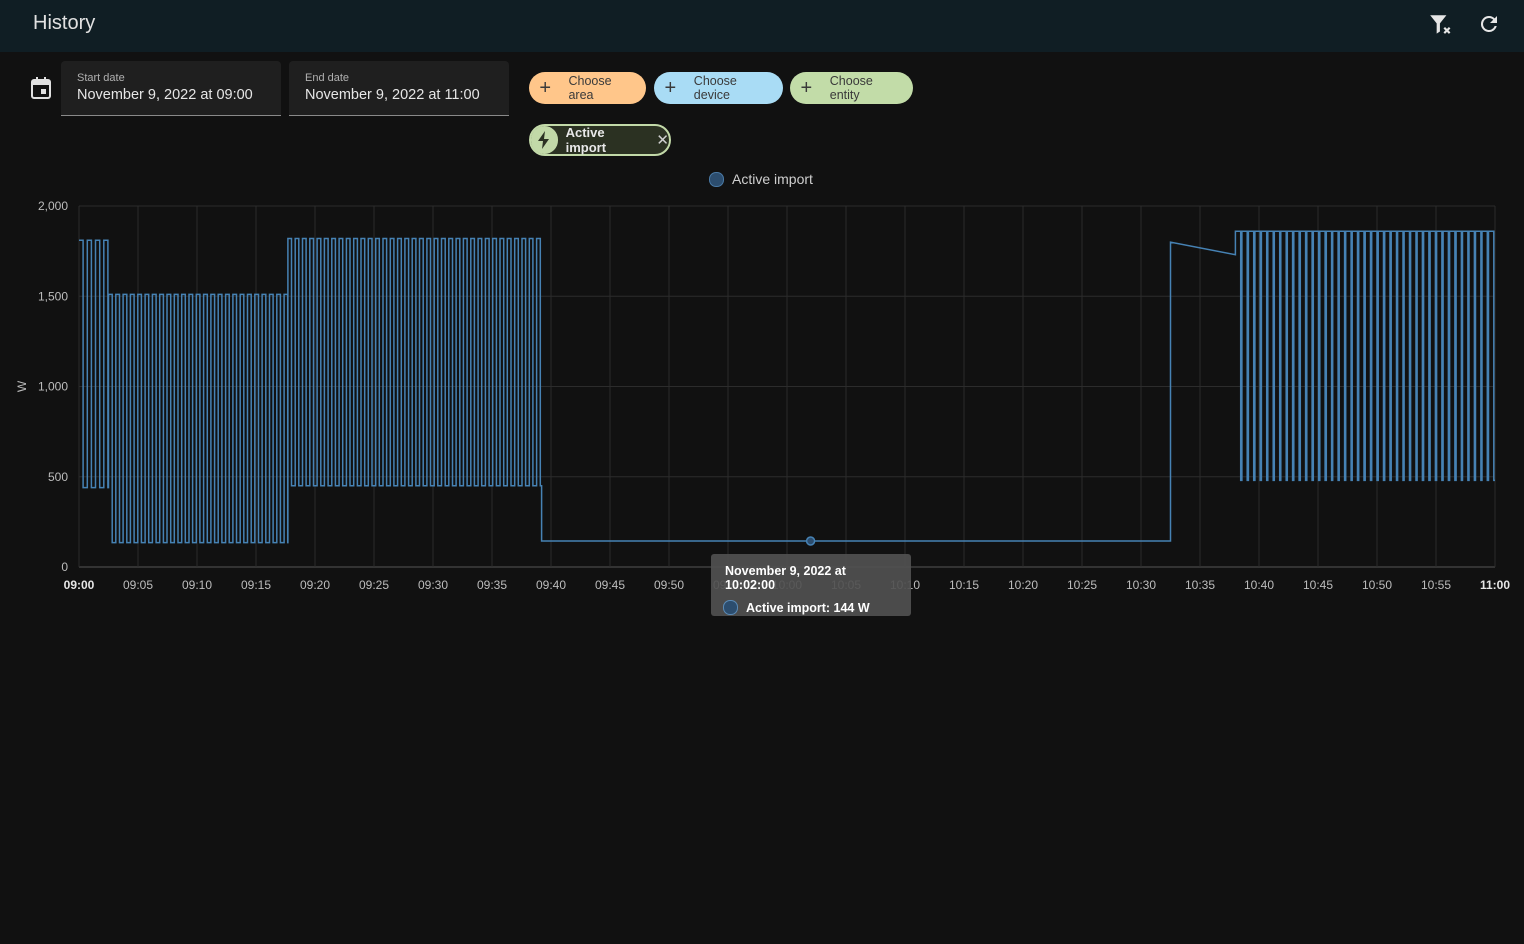 The height and width of the screenshot is (944, 1524). I want to click on x-tick-label: 10:30, so click(1141, 585).